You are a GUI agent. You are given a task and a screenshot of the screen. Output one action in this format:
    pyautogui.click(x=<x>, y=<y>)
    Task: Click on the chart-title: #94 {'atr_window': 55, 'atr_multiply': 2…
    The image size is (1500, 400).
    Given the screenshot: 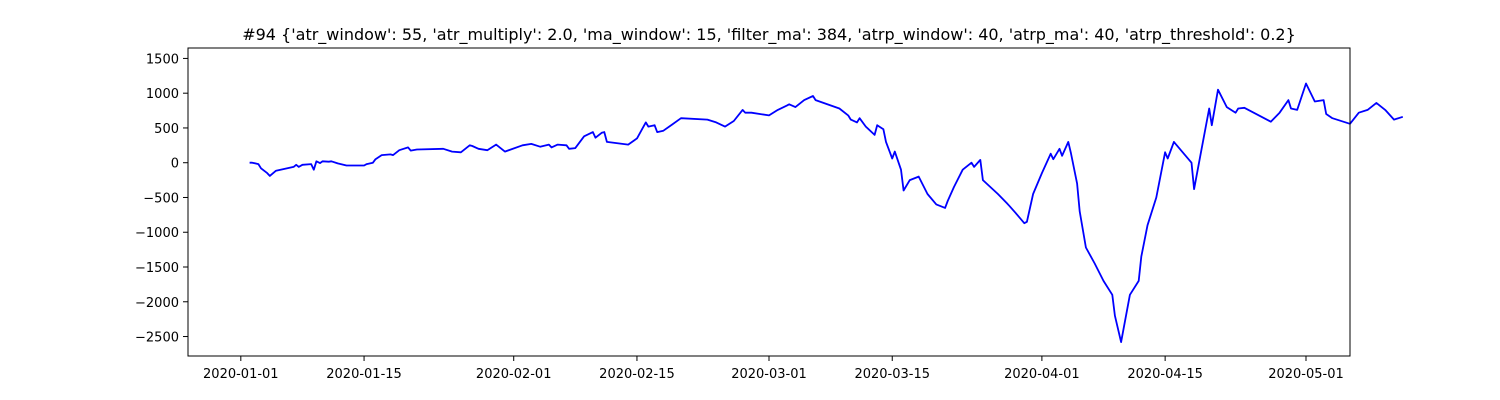 What is the action you would take?
    pyautogui.click(x=769, y=35)
    